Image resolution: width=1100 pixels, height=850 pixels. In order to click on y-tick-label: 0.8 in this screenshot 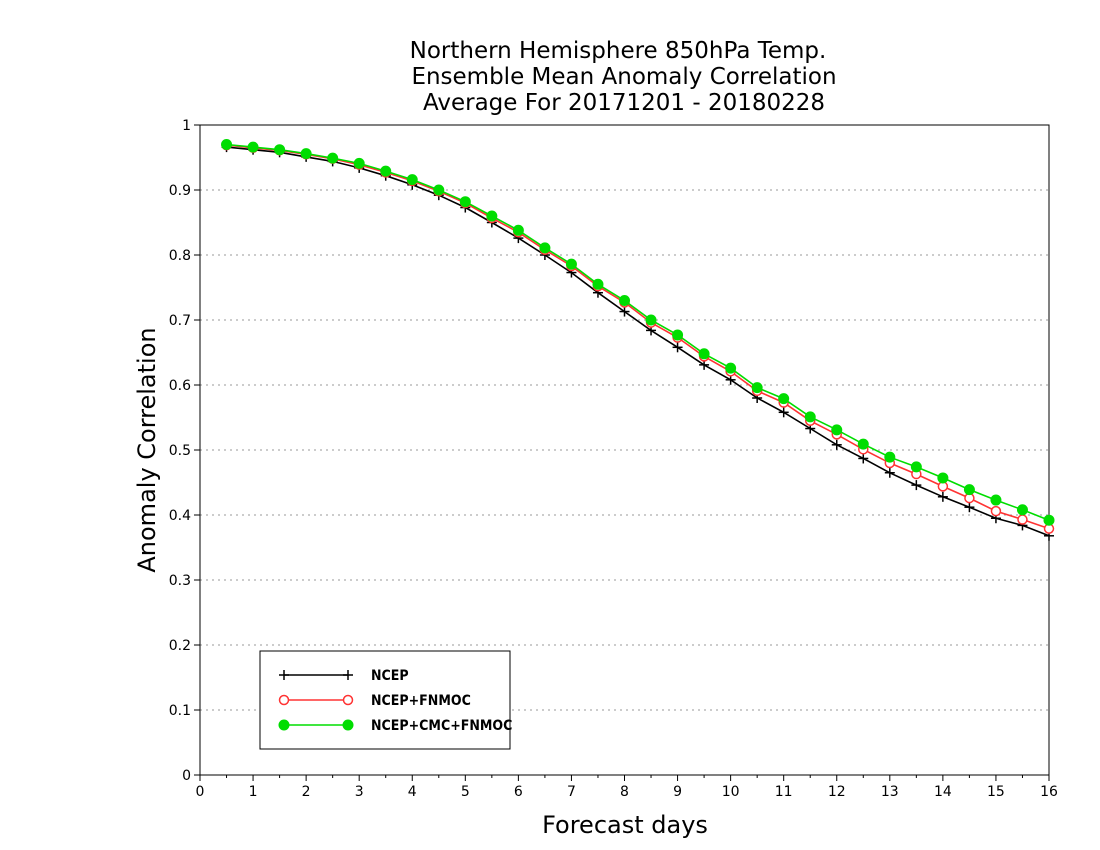, I will do `click(180, 256)`.